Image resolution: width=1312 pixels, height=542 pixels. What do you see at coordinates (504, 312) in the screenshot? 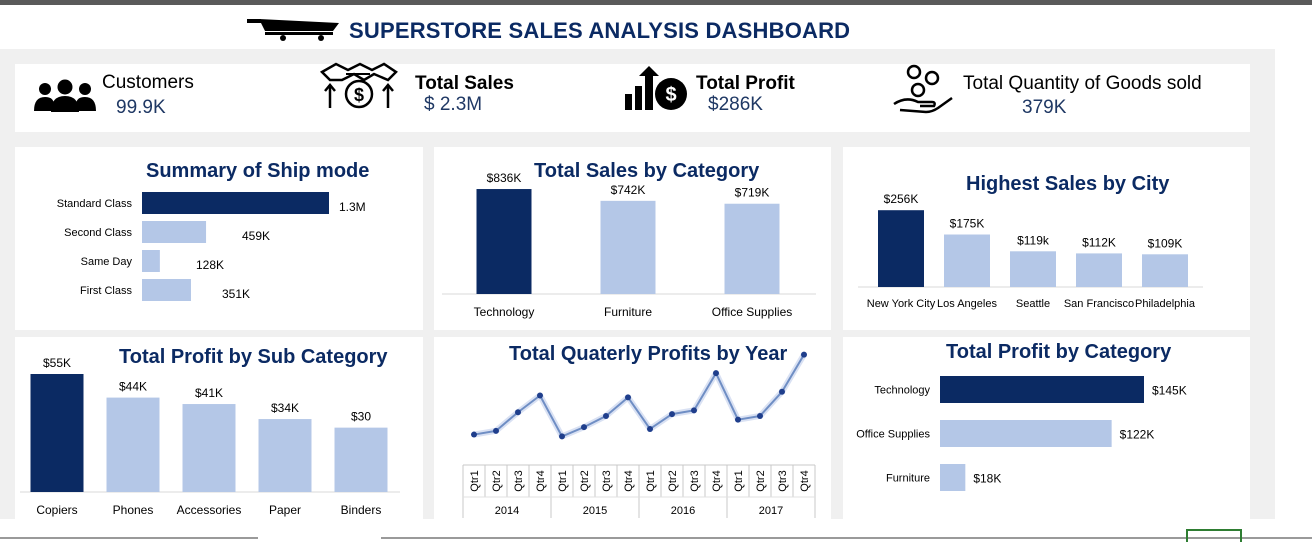
I see `category-label: Technology` at bounding box center [504, 312].